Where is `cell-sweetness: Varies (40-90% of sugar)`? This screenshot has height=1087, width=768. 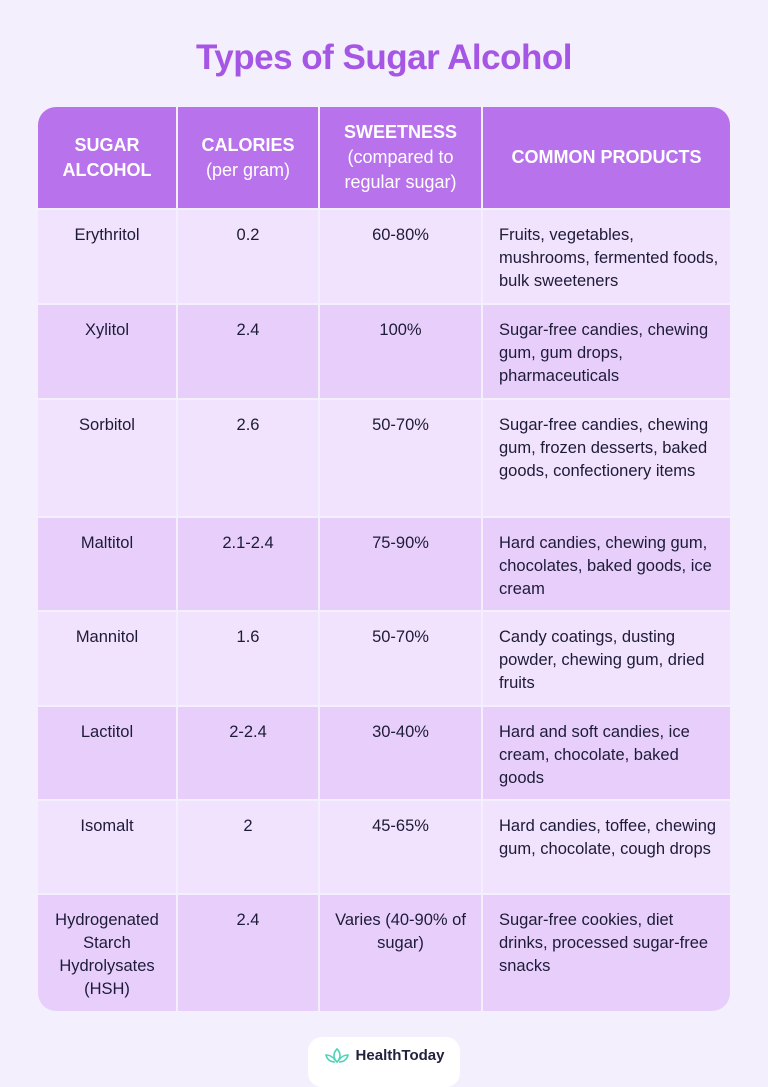
cell-sweetness: Varies (40-90% of sugar) is located at coordinates (401, 953).